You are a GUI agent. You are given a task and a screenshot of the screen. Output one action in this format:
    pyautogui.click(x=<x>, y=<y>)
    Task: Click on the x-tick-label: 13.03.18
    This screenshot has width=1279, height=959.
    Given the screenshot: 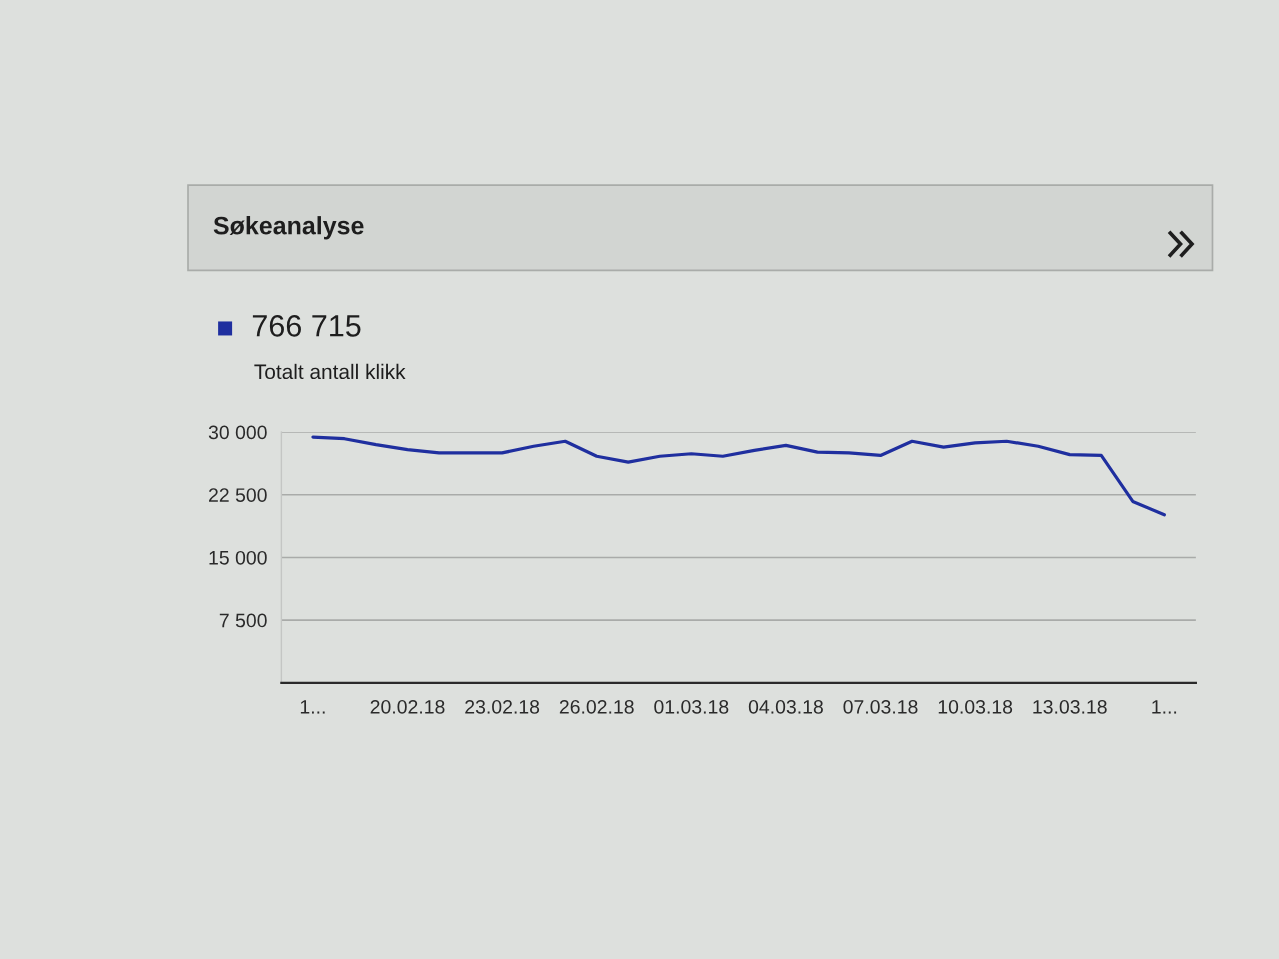 What is the action you would take?
    pyautogui.click(x=1070, y=706)
    